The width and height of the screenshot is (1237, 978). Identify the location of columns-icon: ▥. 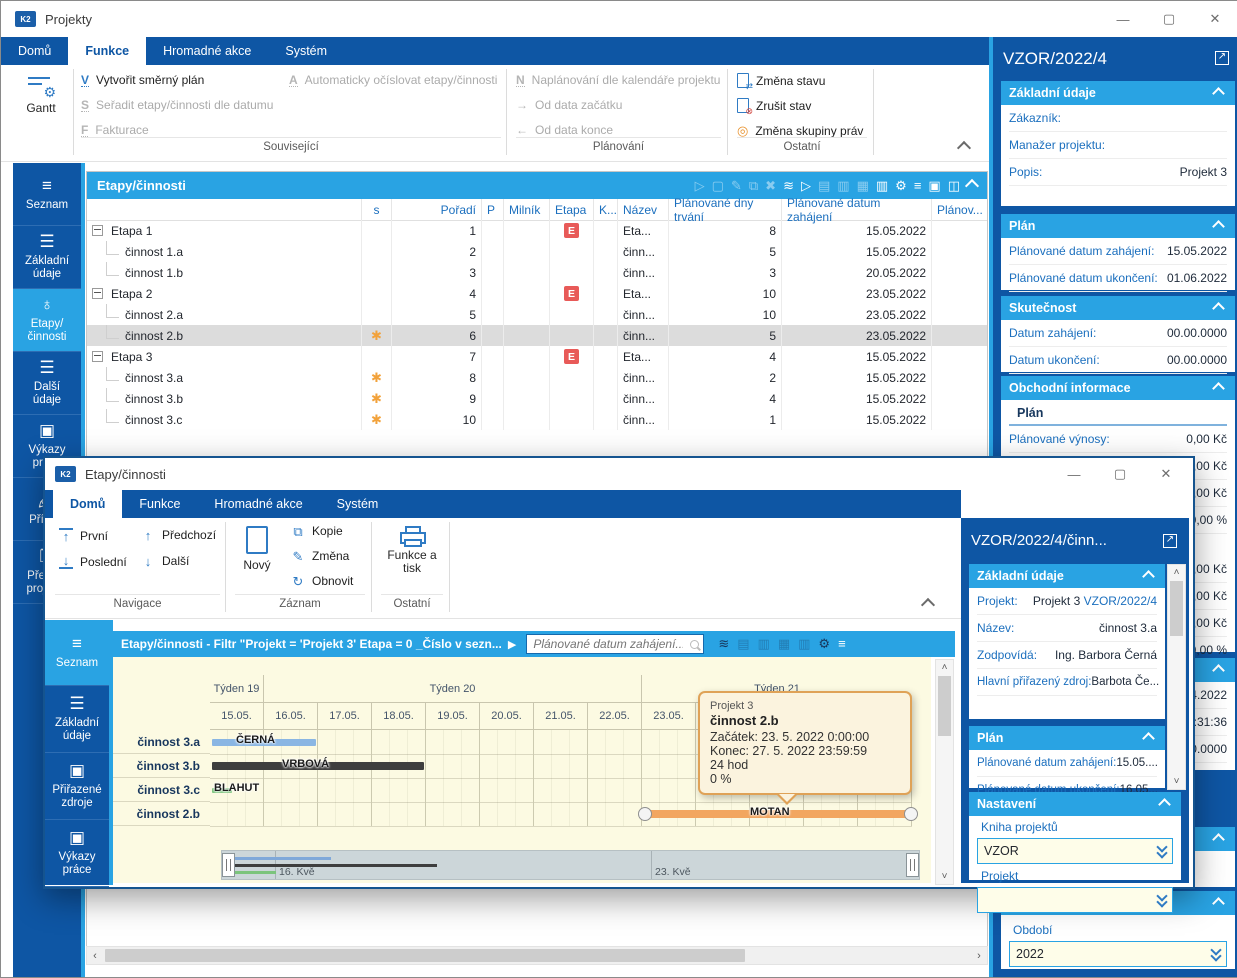
(882, 185).